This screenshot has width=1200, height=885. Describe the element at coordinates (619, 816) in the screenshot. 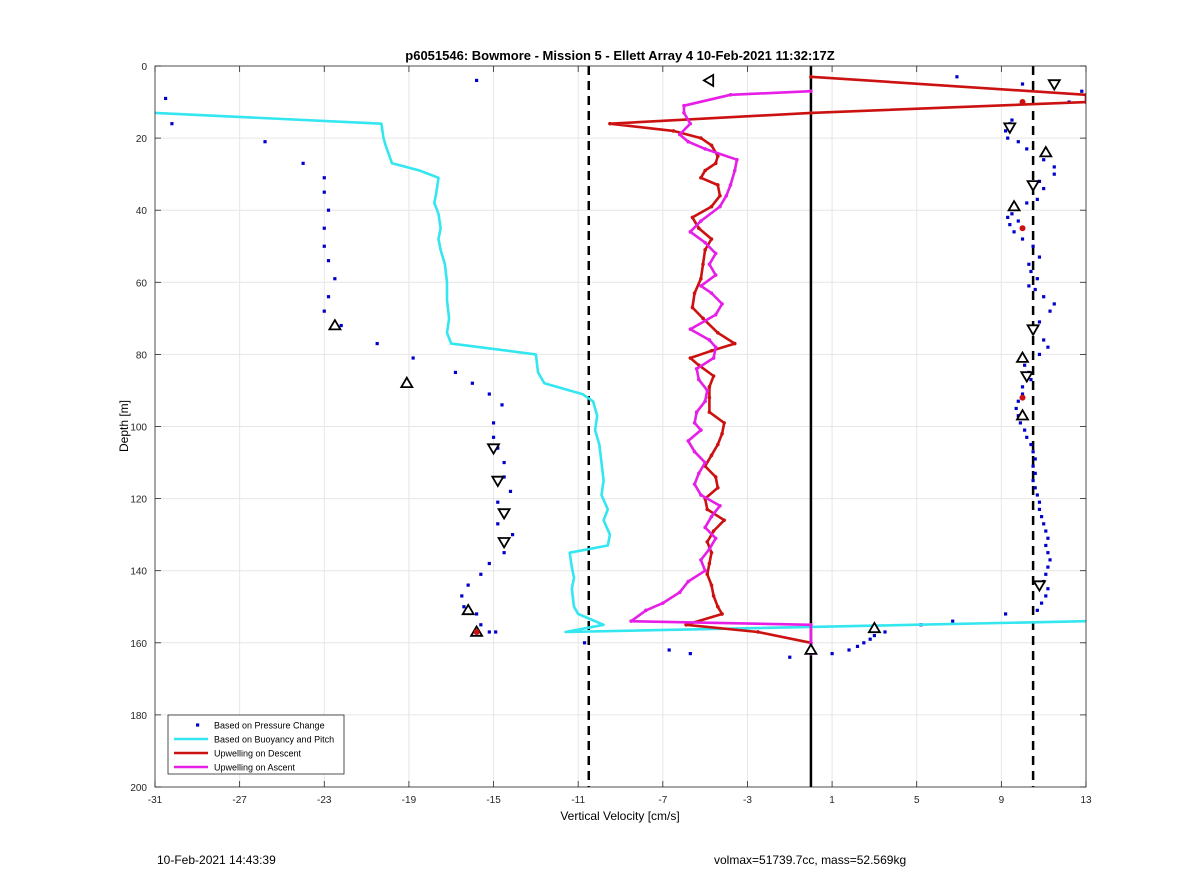

I see `x-axis-label: Vertical Velocity [cm/s]` at that location.